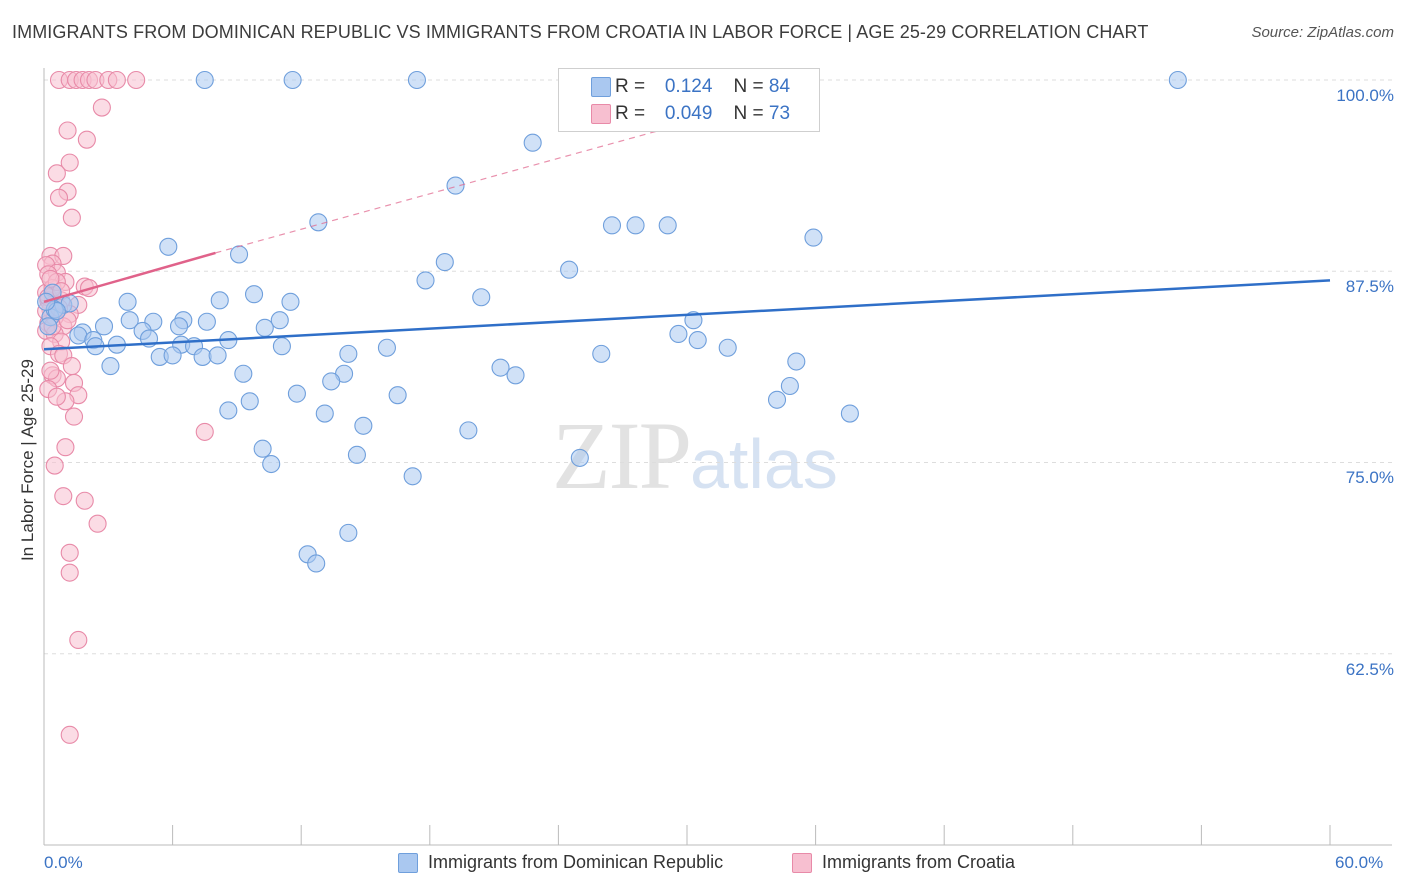 This screenshot has height=892, width=1406. I want to click on x-tick-label: 60.0%, so click(1359, 862).